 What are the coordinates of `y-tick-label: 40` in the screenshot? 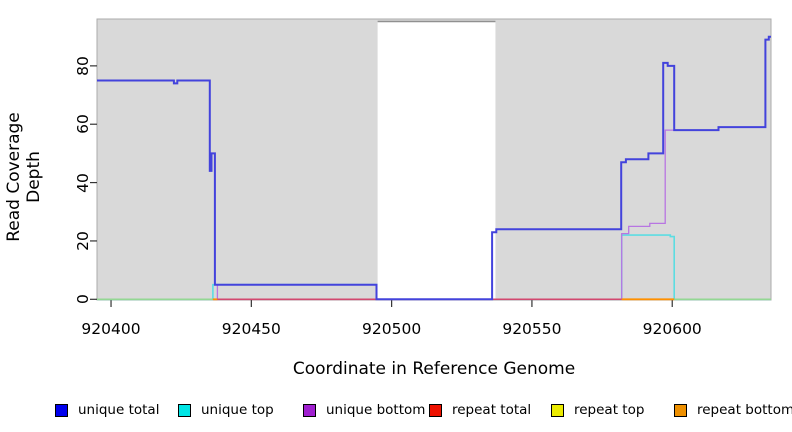 It's located at (83, 182).